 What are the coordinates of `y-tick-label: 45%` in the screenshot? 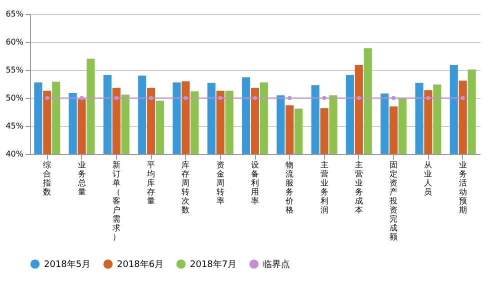 It's located at (15, 126).